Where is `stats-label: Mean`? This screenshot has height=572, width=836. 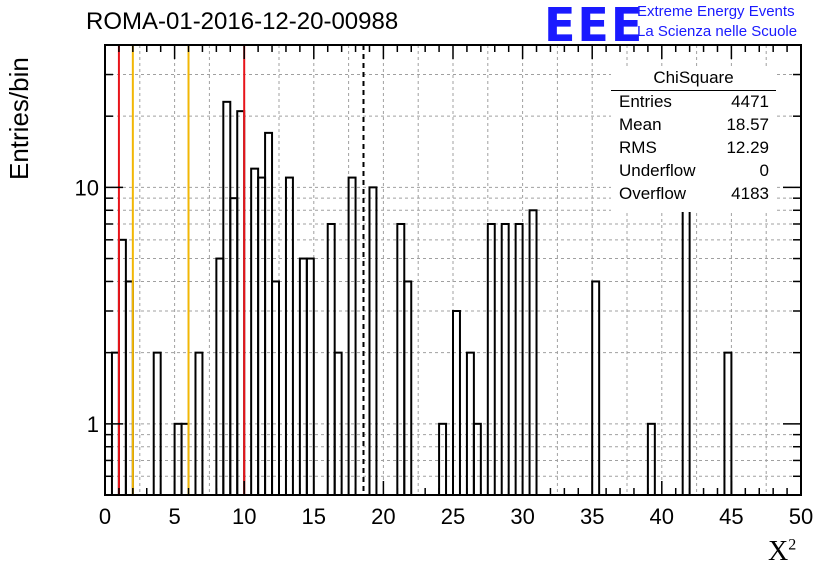 stats-label: Mean is located at coordinates (640, 124).